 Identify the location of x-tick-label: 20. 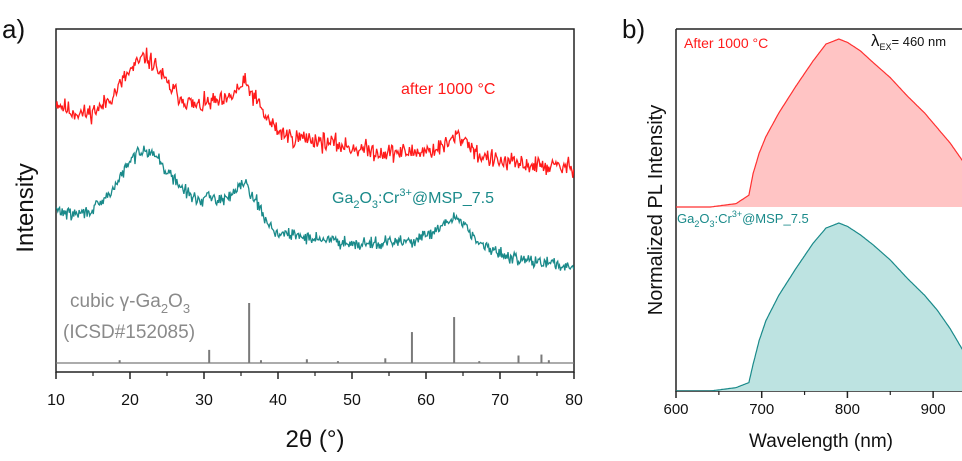
(130, 400).